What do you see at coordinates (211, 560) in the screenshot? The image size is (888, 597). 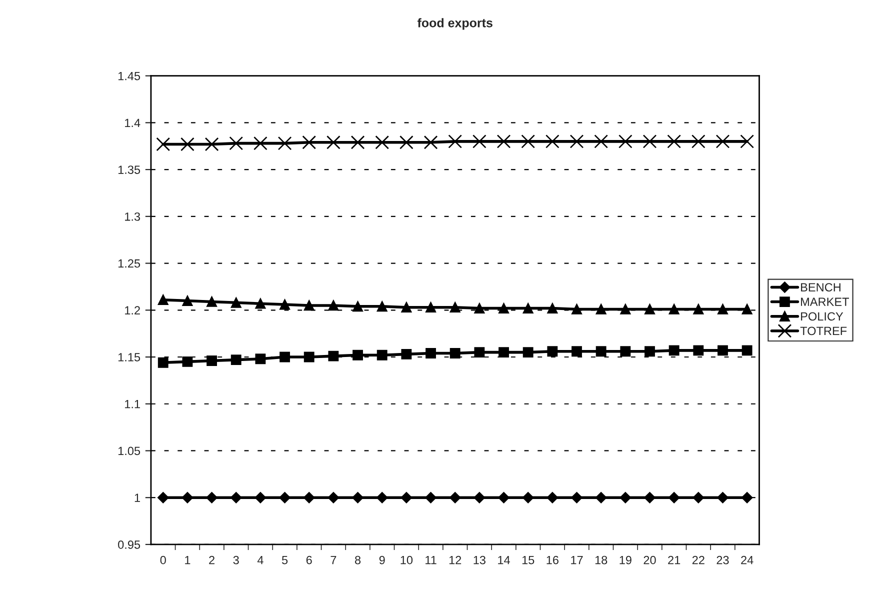 I see `x-tick-label: 2` at bounding box center [211, 560].